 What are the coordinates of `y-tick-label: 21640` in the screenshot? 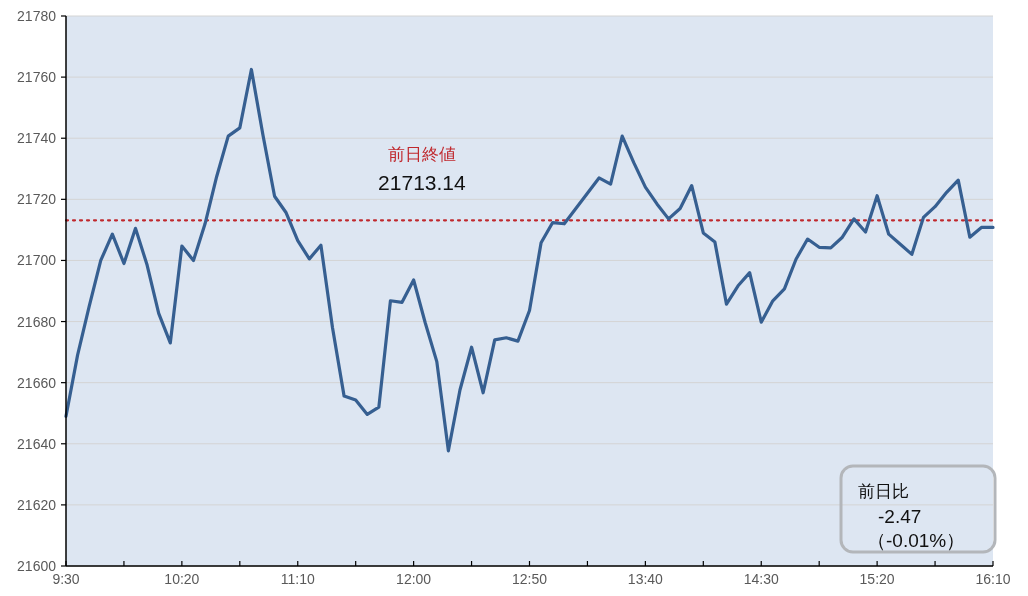 It's located at (37, 443).